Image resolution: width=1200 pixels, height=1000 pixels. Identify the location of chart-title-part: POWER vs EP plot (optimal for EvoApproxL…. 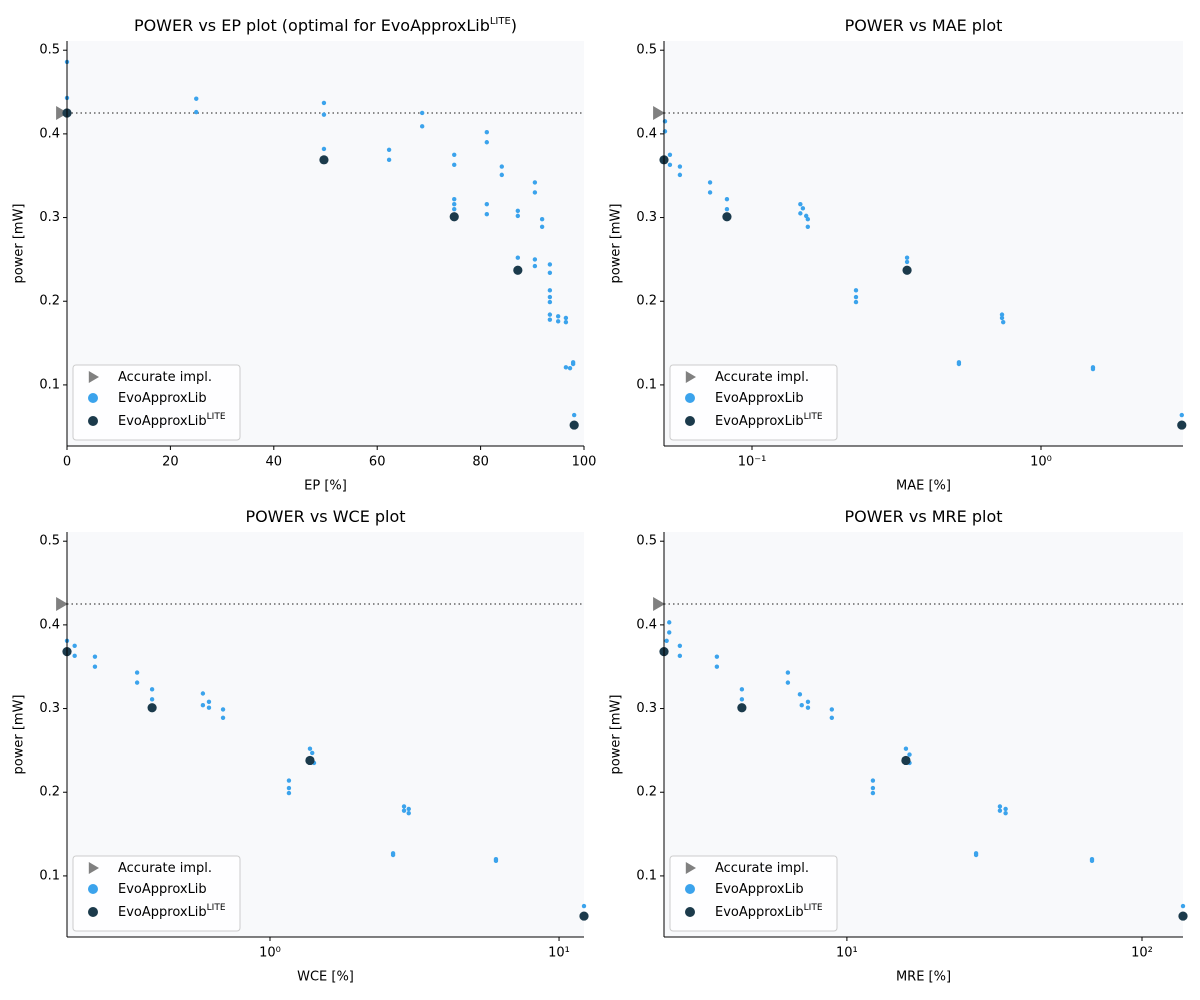
(312, 25).